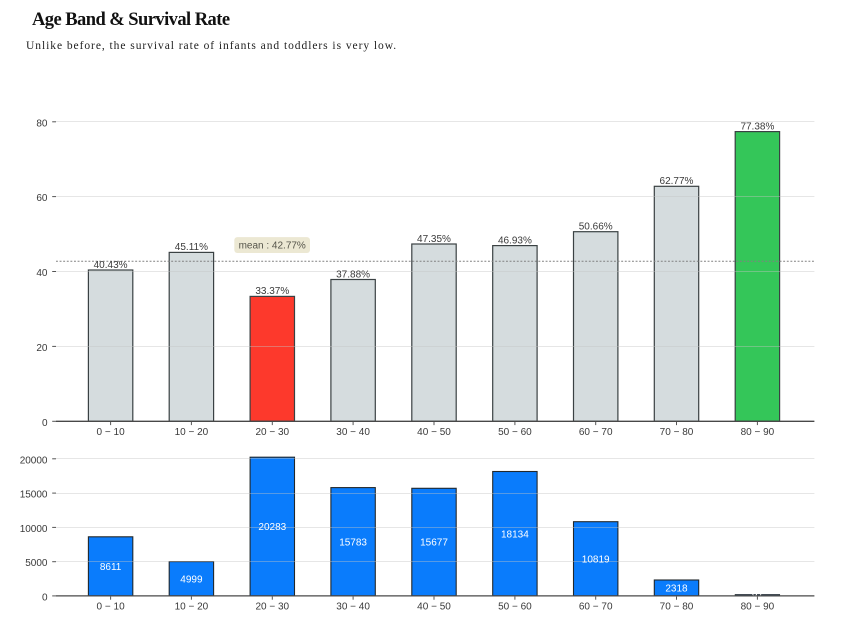  What do you see at coordinates (434, 239) in the screenshot?
I see `svg-text: 47.35%` at bounding box center [434, 239].